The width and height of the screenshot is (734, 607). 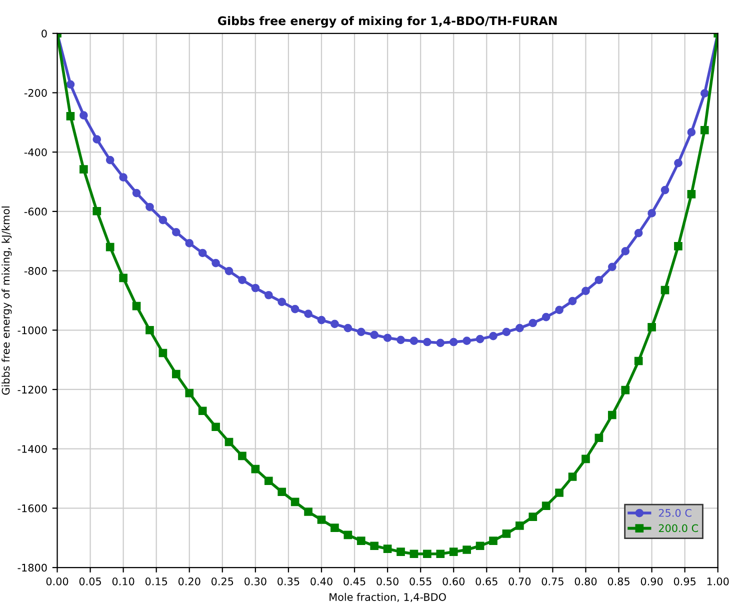 I want to click on x-tick-label: 0.50, so click(x=387, y=581).